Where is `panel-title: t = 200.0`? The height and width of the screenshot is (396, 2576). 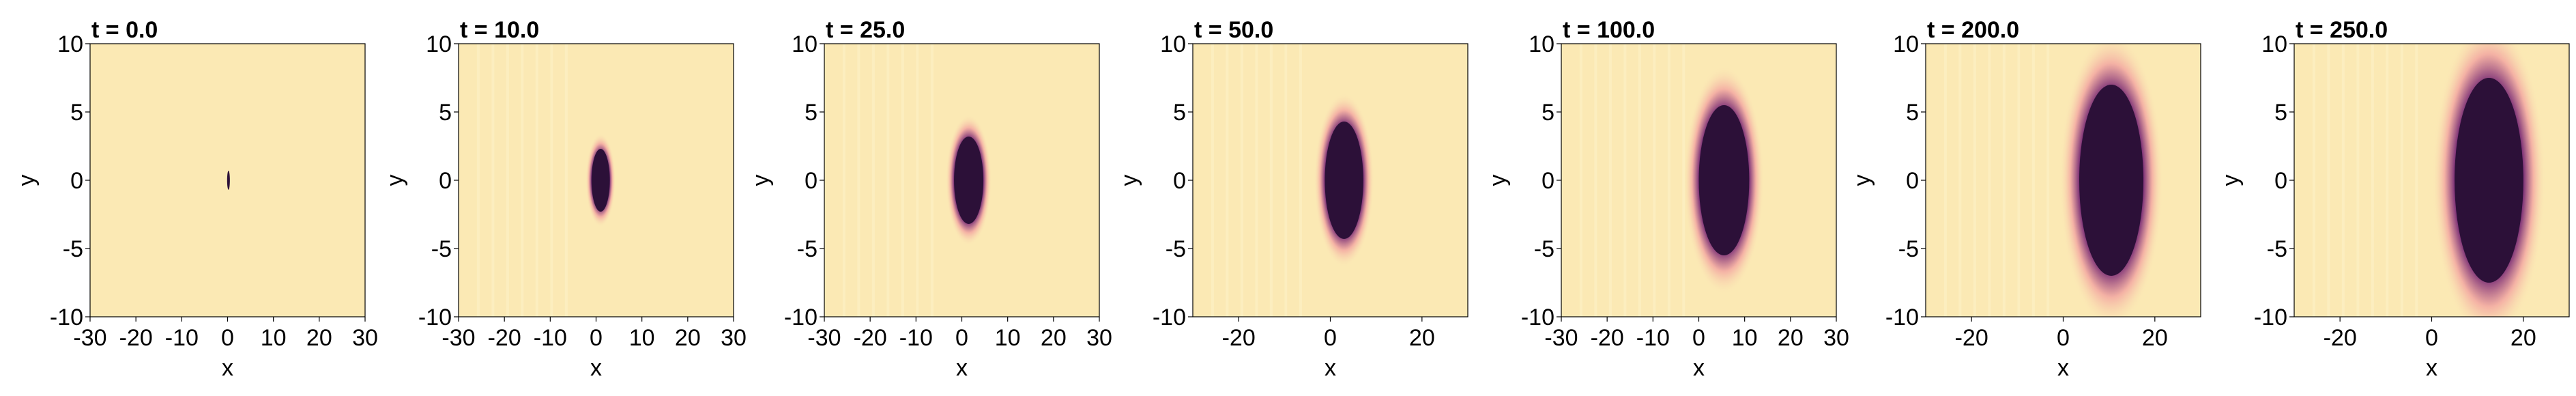
panel-title: t = 200.0 is located at coordinates (1973, 30).